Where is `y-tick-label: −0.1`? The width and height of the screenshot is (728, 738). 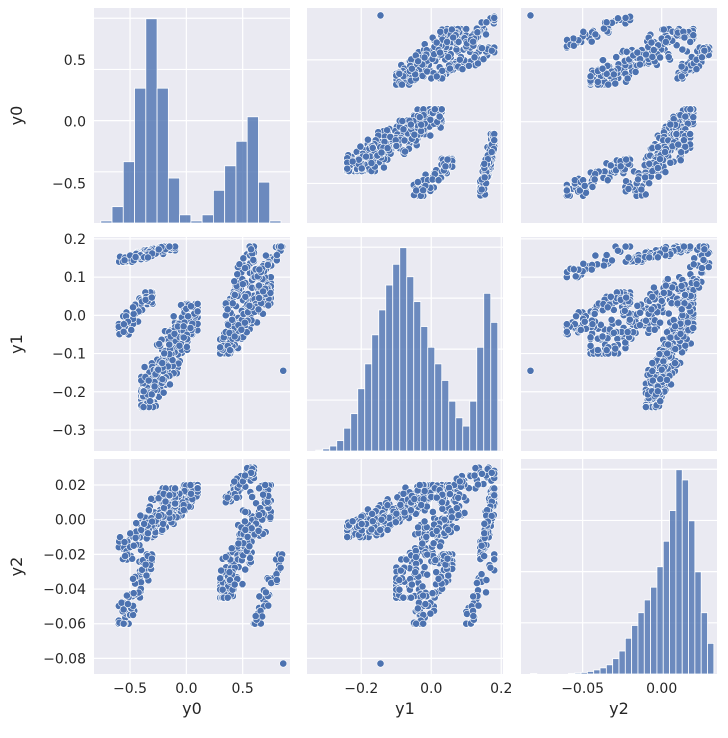
y-tick-label: −0.1 is located at coordinates (69, 355).